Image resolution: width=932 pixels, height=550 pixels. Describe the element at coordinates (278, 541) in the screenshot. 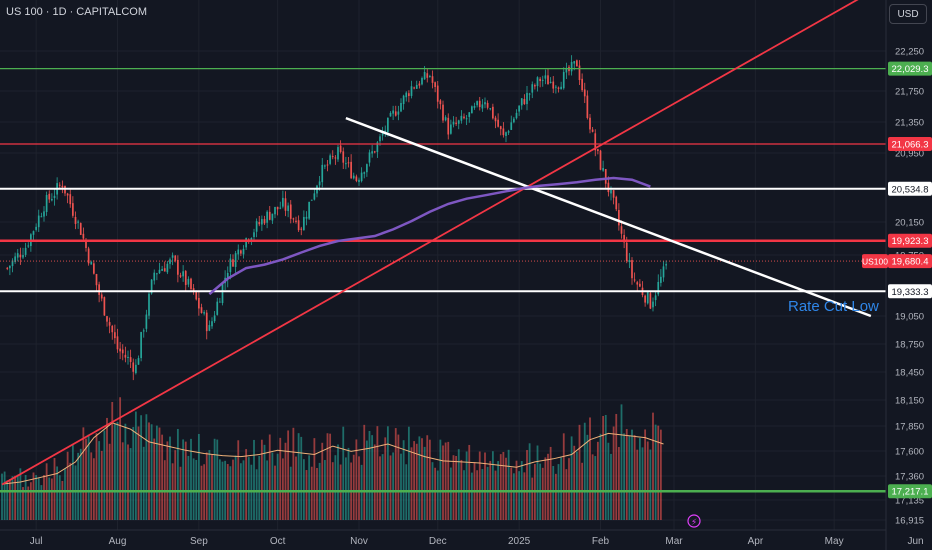

I see `x-tick-label: Oct` at that location.